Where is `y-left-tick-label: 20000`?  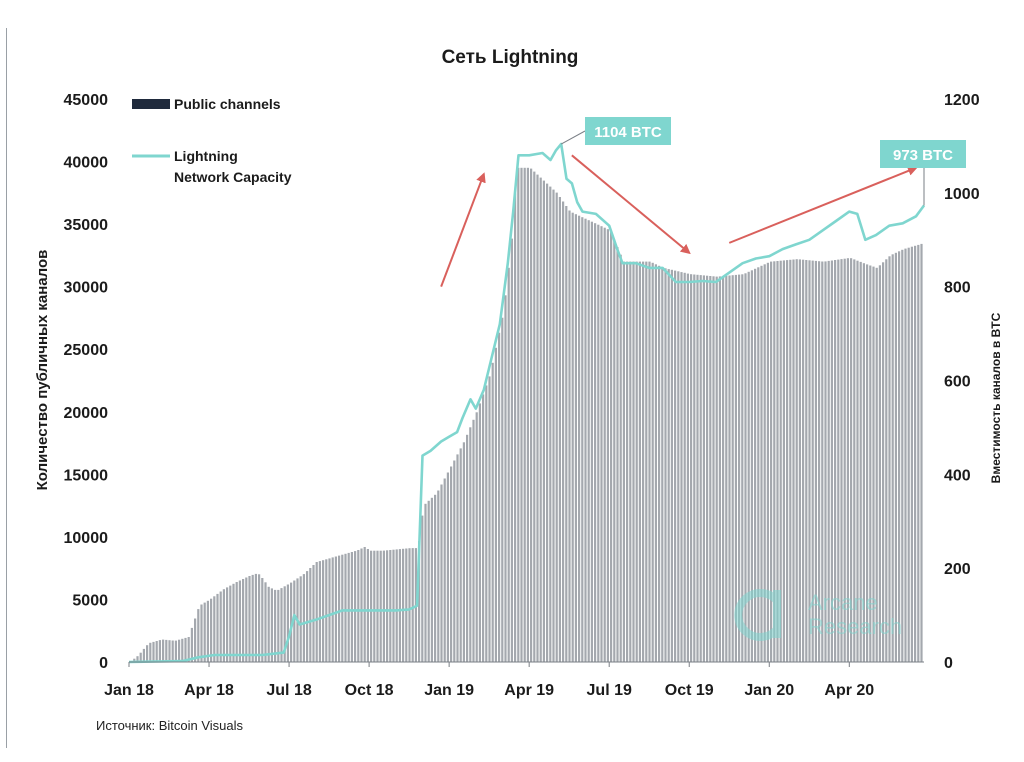
y-left-tick-label: 20000 is located at coordinates (86, 413).